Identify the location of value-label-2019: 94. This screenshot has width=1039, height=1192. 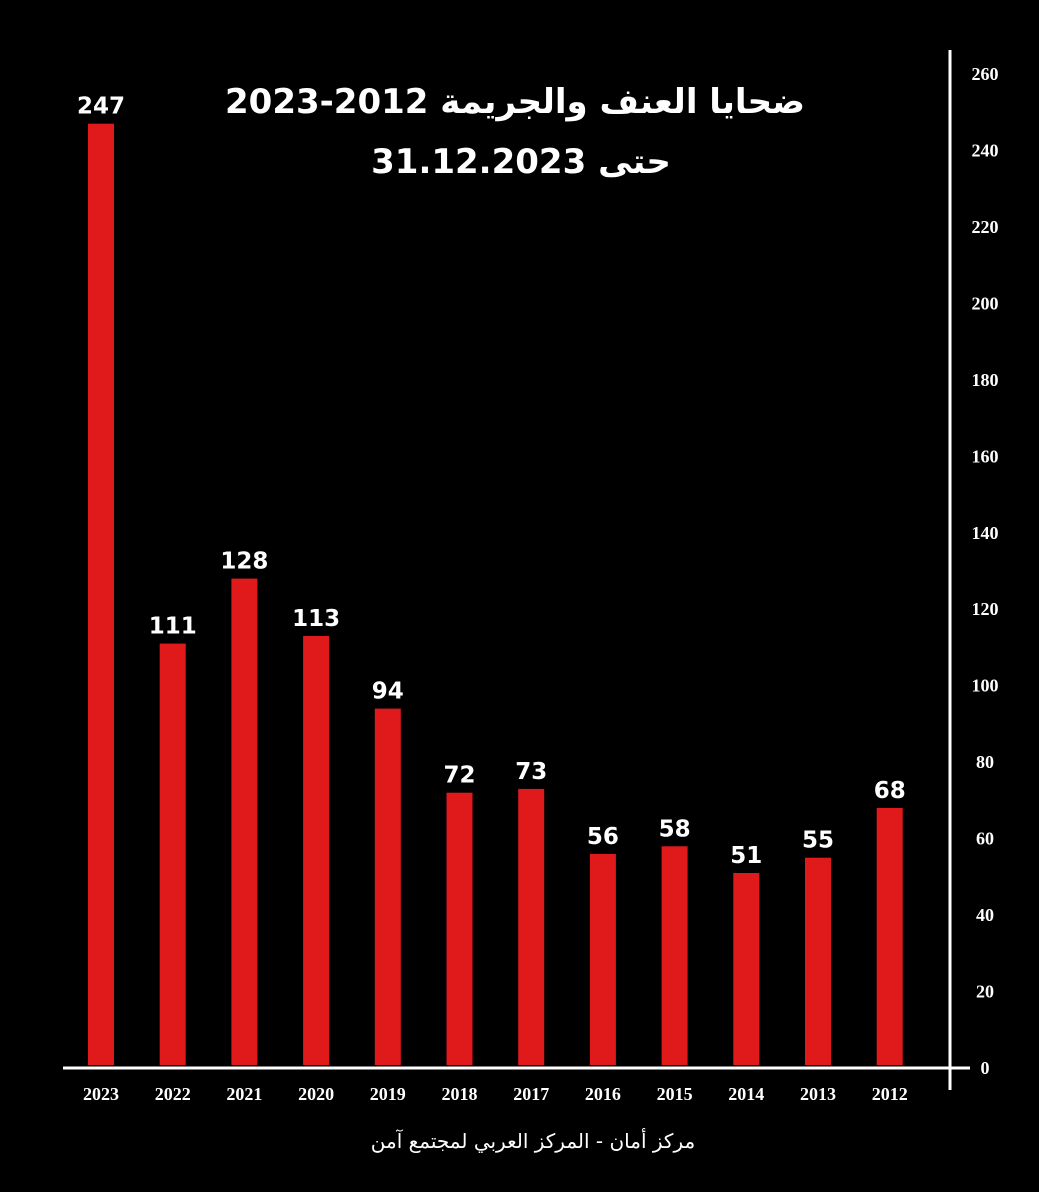
(388, 692).